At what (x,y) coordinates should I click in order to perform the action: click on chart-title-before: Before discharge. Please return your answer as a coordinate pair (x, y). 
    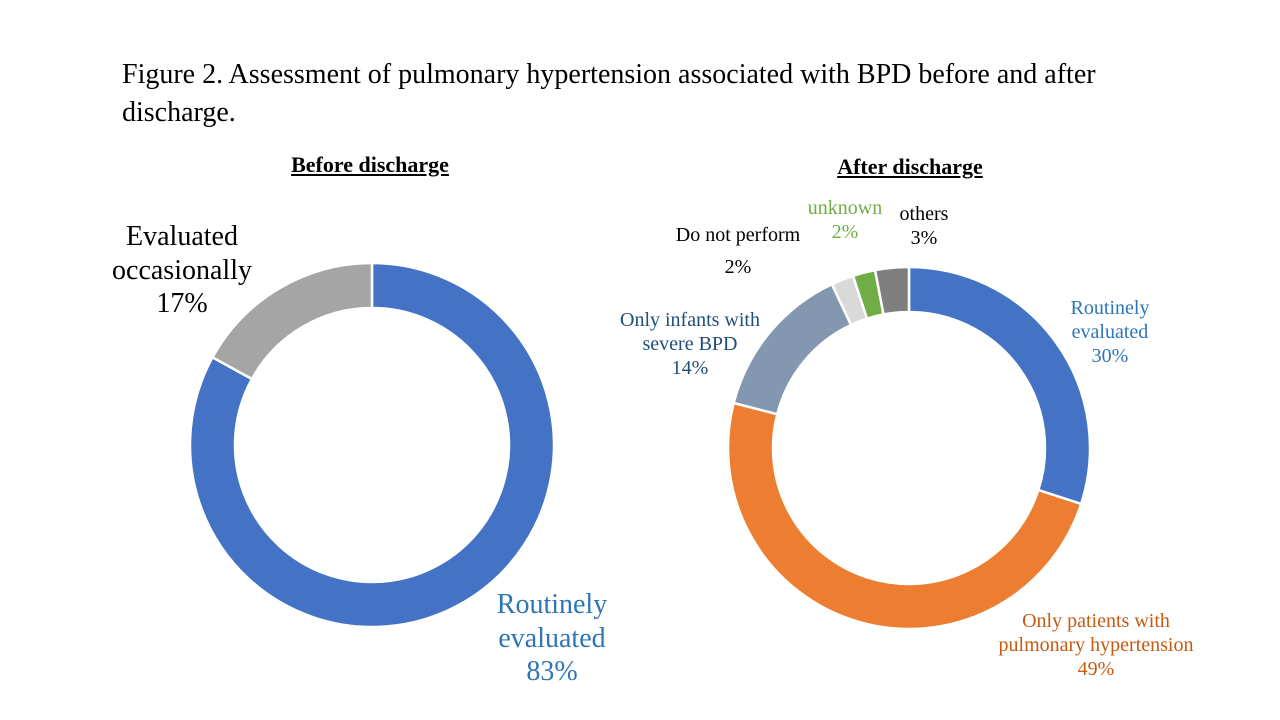
    Looking at the image, I should click on (370, 164).